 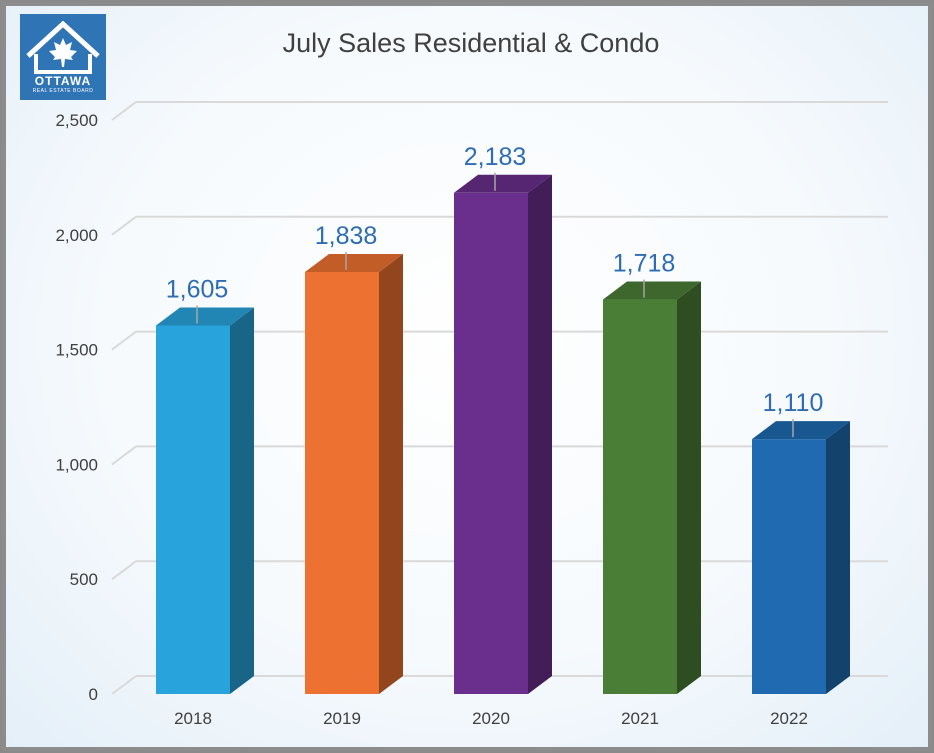 What do you see at coordinates (789, 718) in the screenshot?
I see `x-tick-label: 2022` at bounding box center [789, 718].